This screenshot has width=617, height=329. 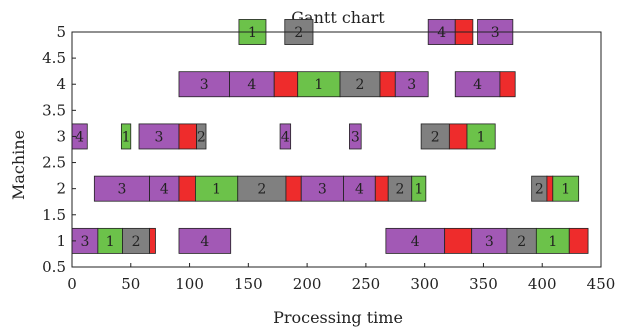 What do you see at coordinates (248, 284) in the screenshot?
I see `x-tick-label: 150` at bounding box center [248, 284].